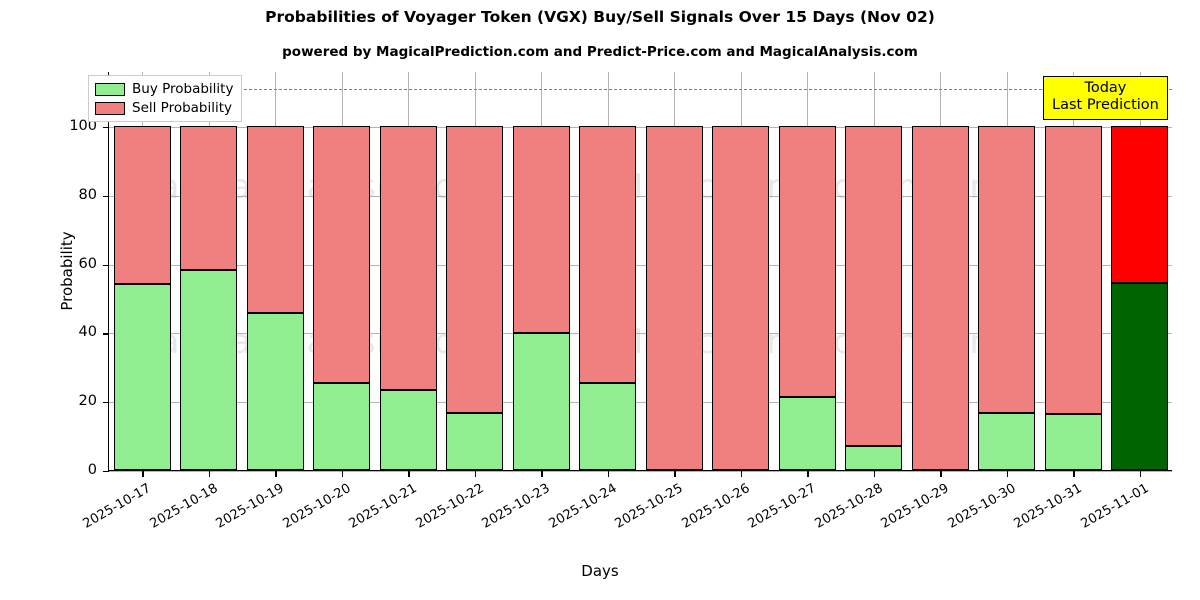 The image size is (1200, 600). What do you see at coordinates (1105, 88) in the screenshot?
I see `today-label: Today` at bounding box center [1105, 88].